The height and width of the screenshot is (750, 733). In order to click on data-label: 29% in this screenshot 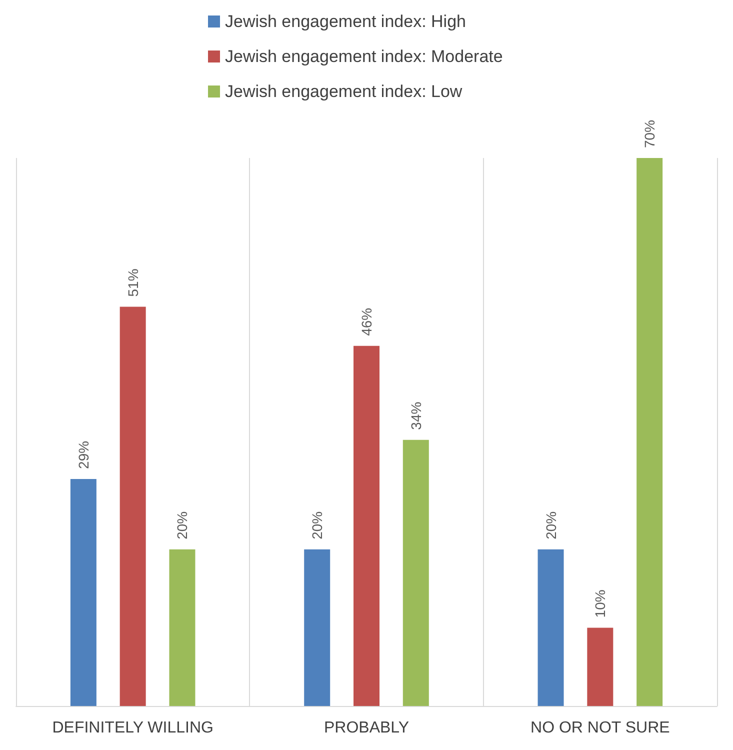, I will do `click(83, 454)`.